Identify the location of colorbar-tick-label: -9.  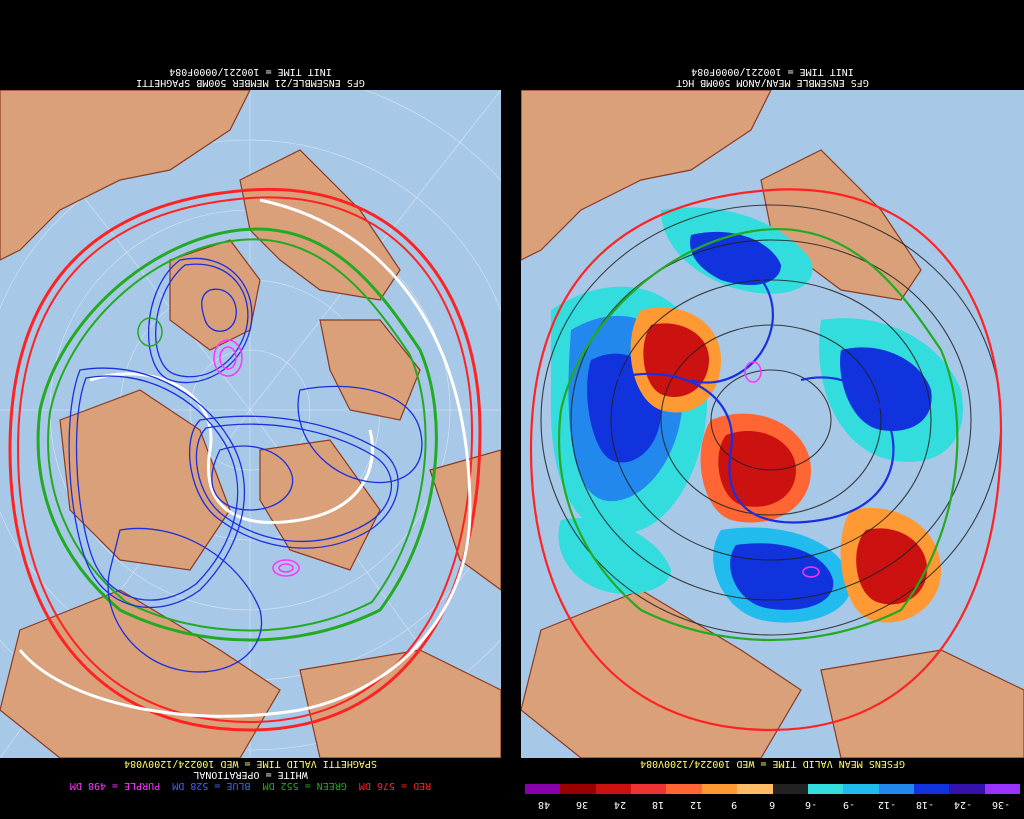
(848, 804).